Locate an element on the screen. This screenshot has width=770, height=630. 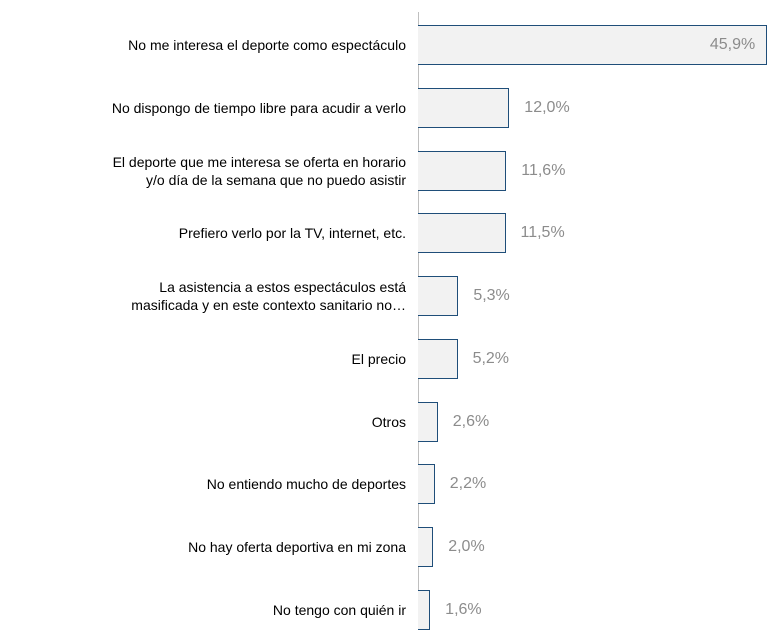
category-label: El precio is located at coordinates (378, 358).